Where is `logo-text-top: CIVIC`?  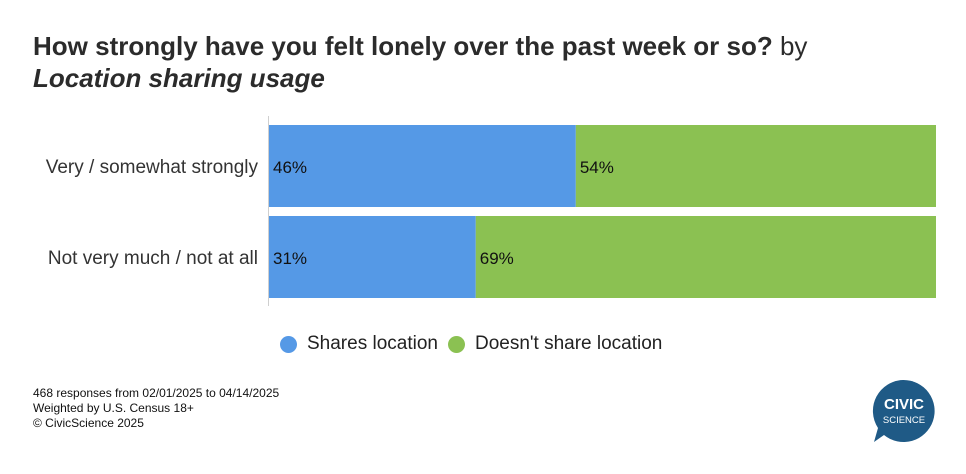
logo-text-top: CIVIC is located at coordinates (904, 404).